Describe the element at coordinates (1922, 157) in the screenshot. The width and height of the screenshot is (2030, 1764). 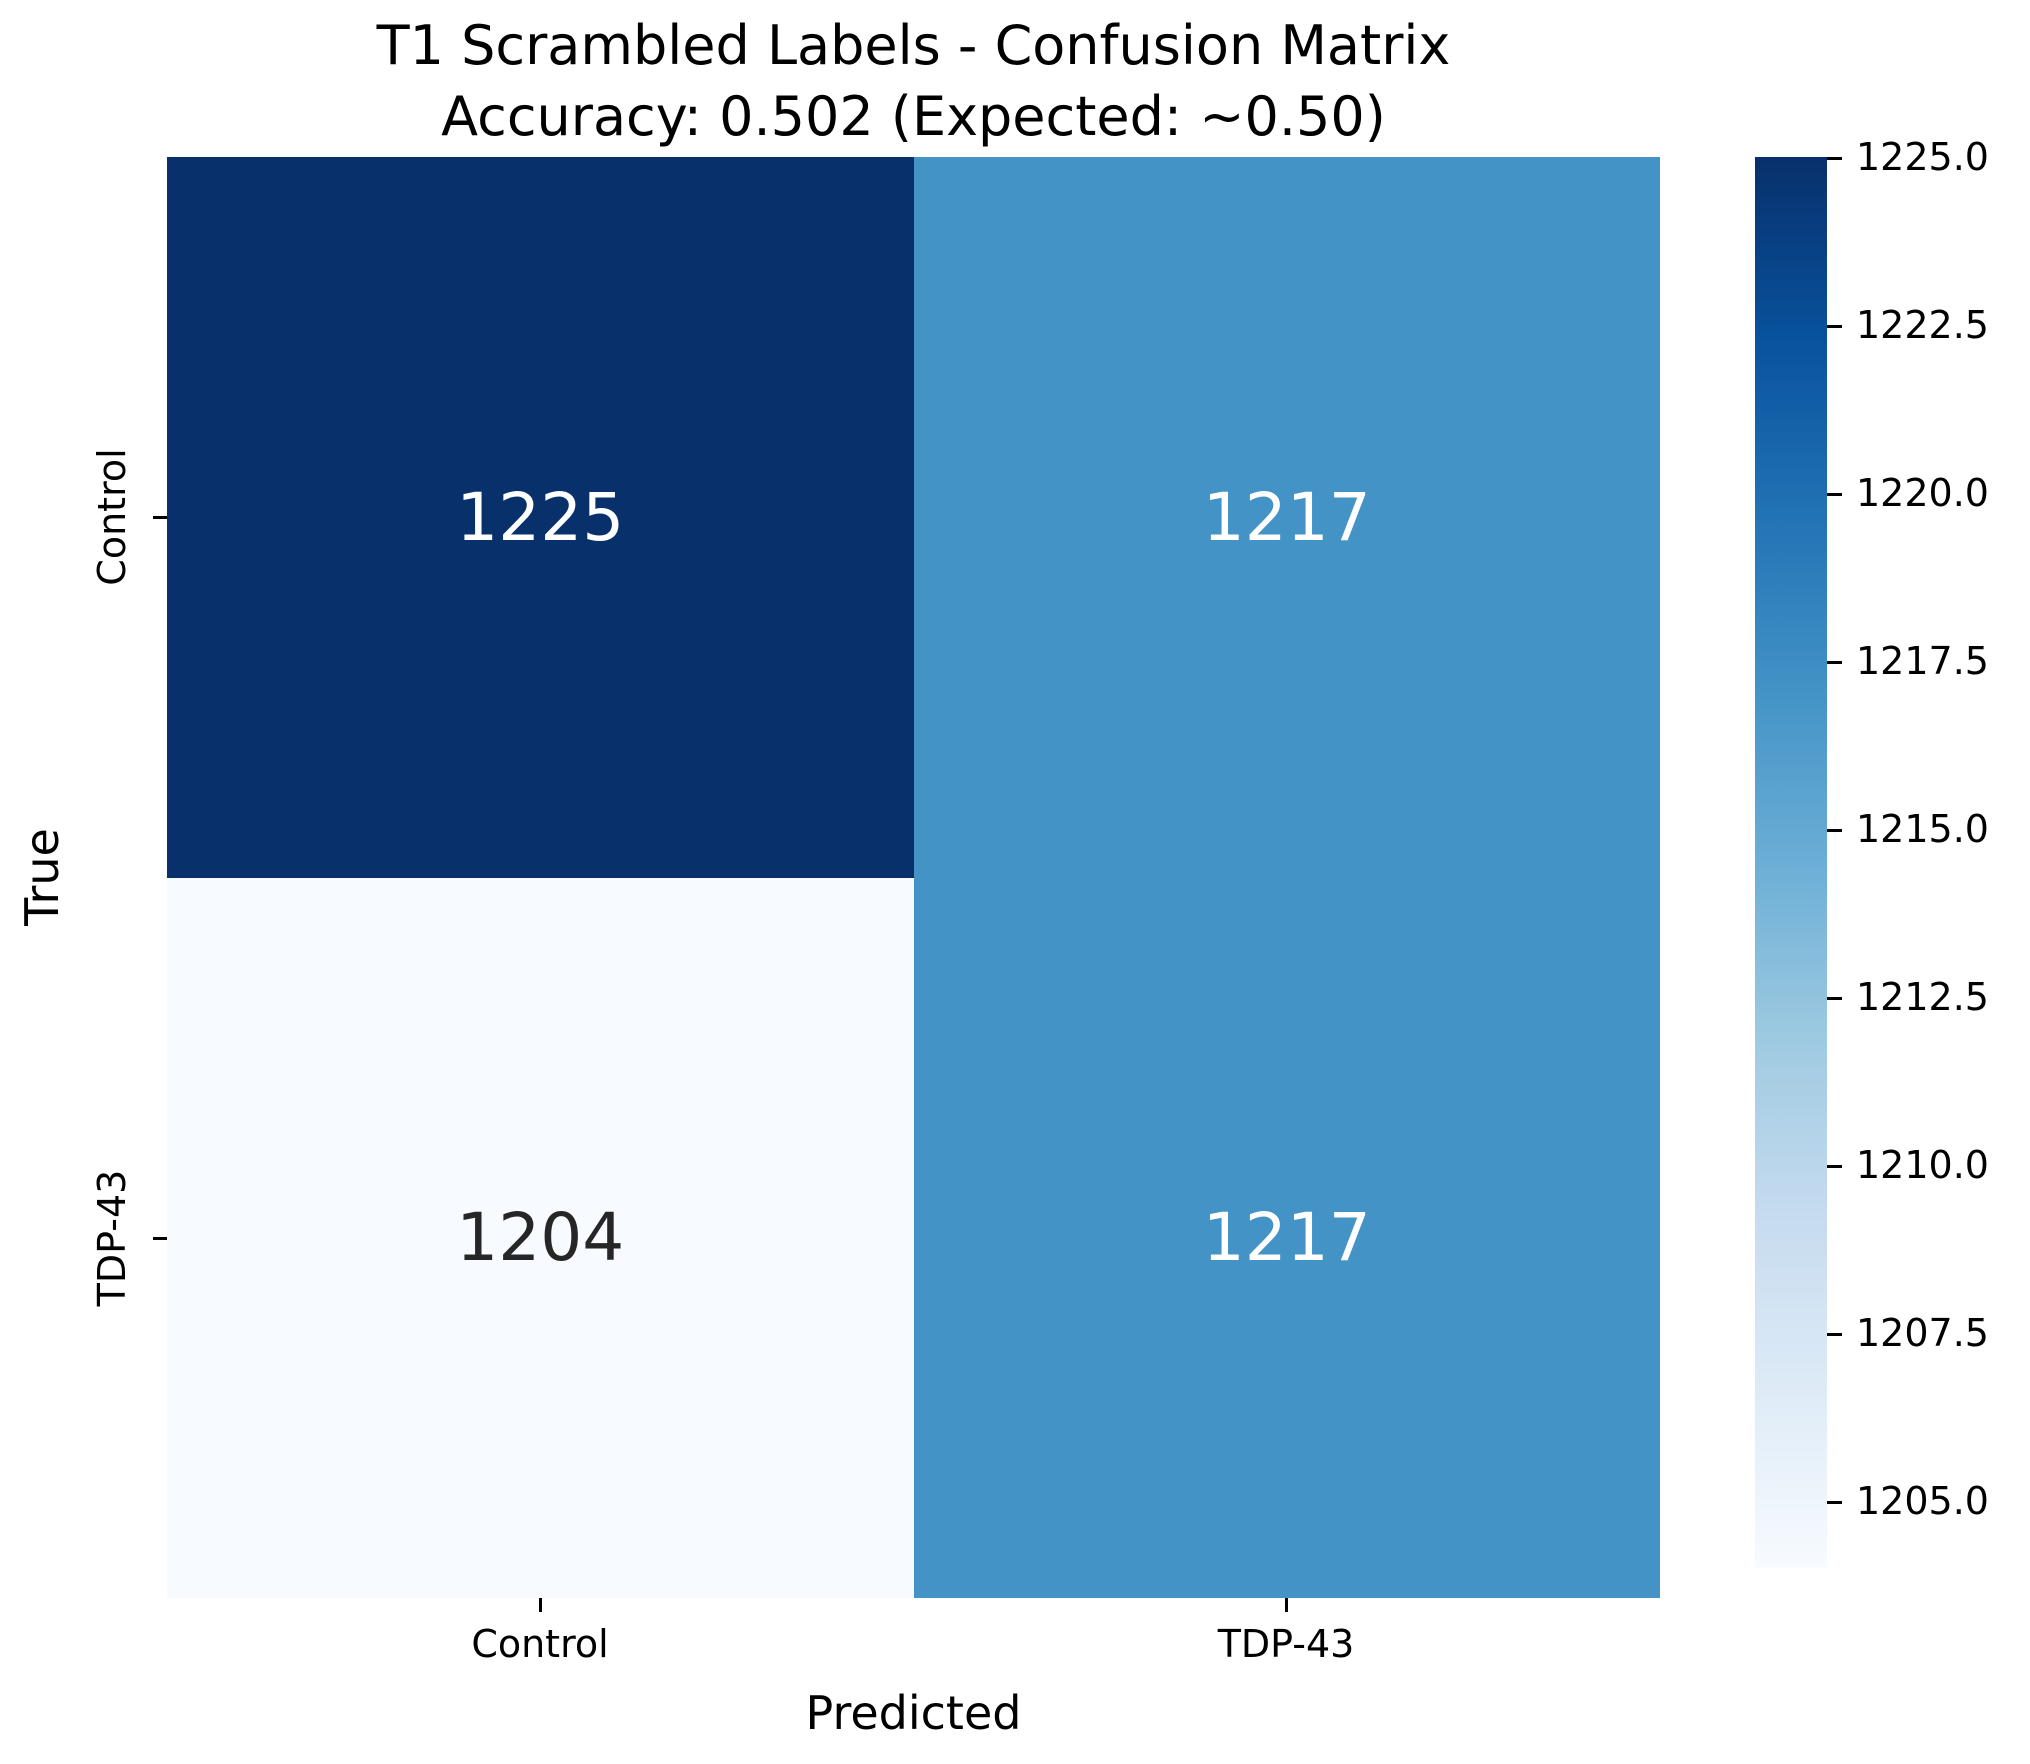
I see `colorbar-tick-label: 1225.0` at that location.